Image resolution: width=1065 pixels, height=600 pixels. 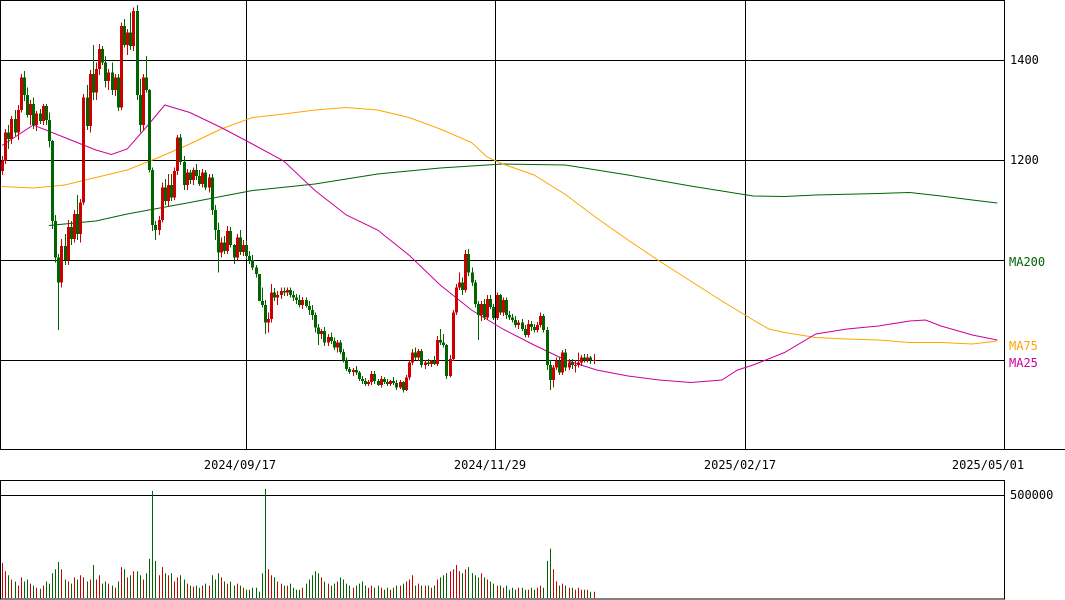 I want to click on ma200-line, so click(x=523, y=194).